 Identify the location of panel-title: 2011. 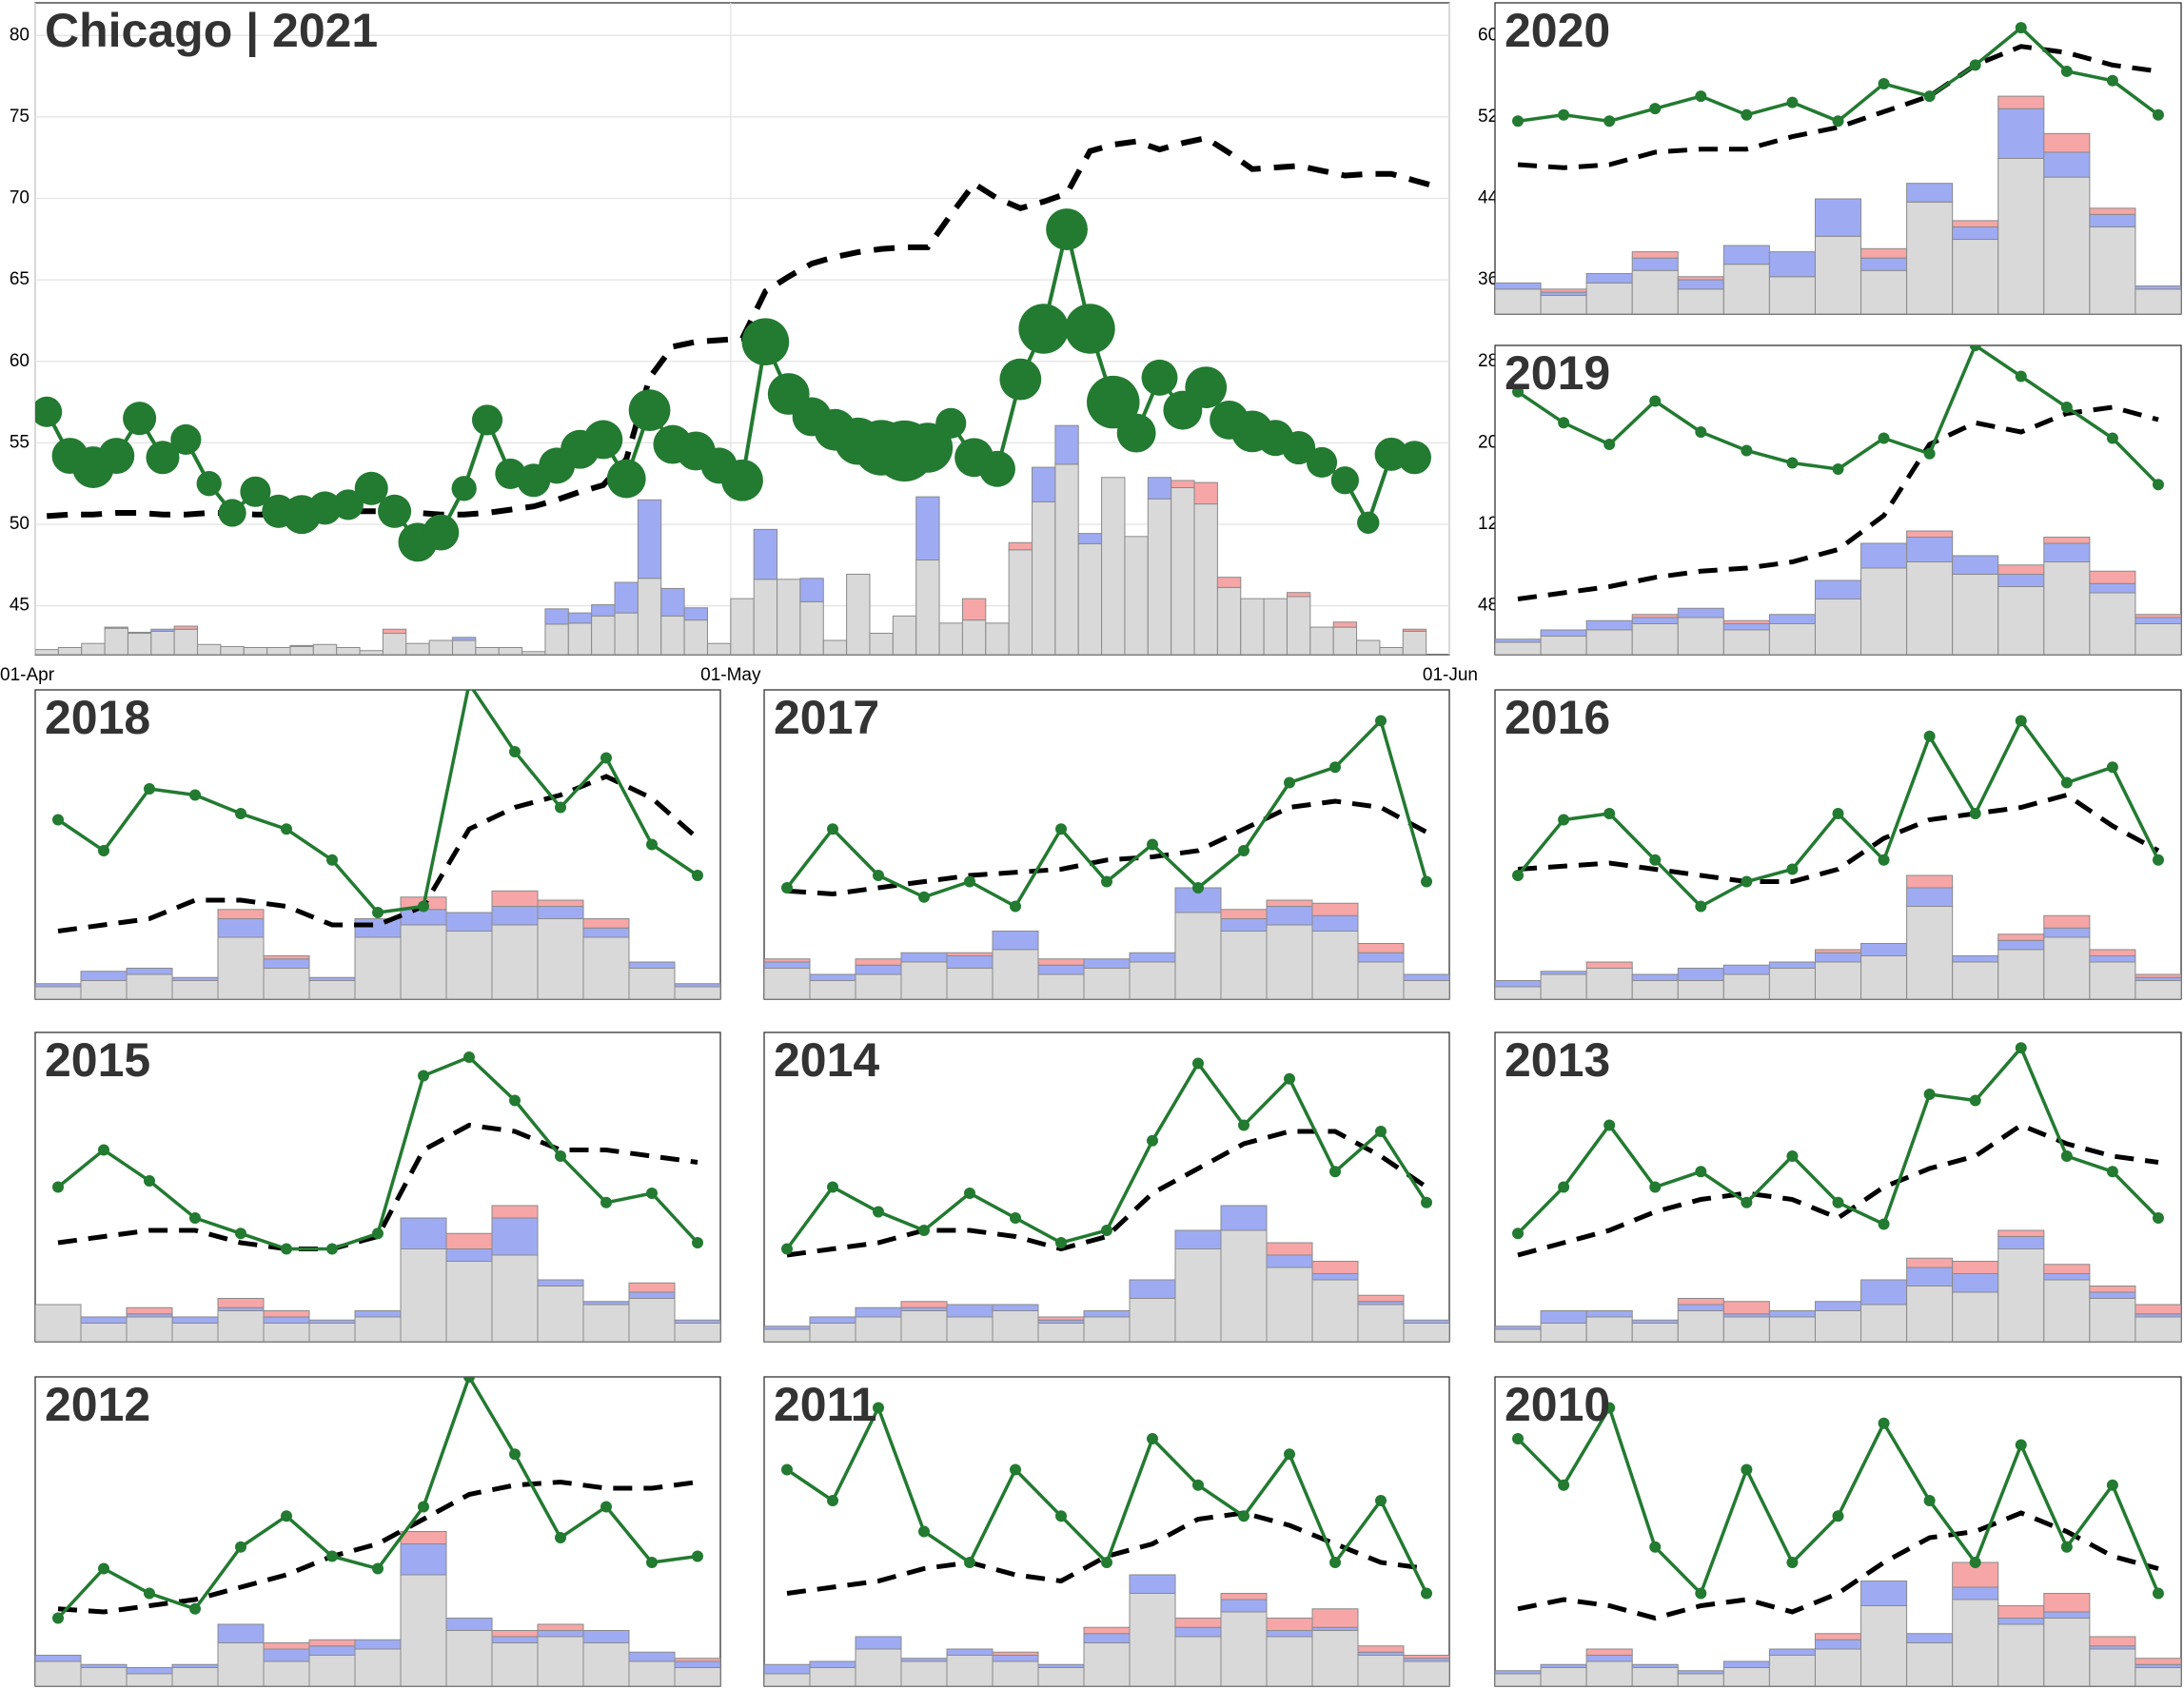
(825, 1404).